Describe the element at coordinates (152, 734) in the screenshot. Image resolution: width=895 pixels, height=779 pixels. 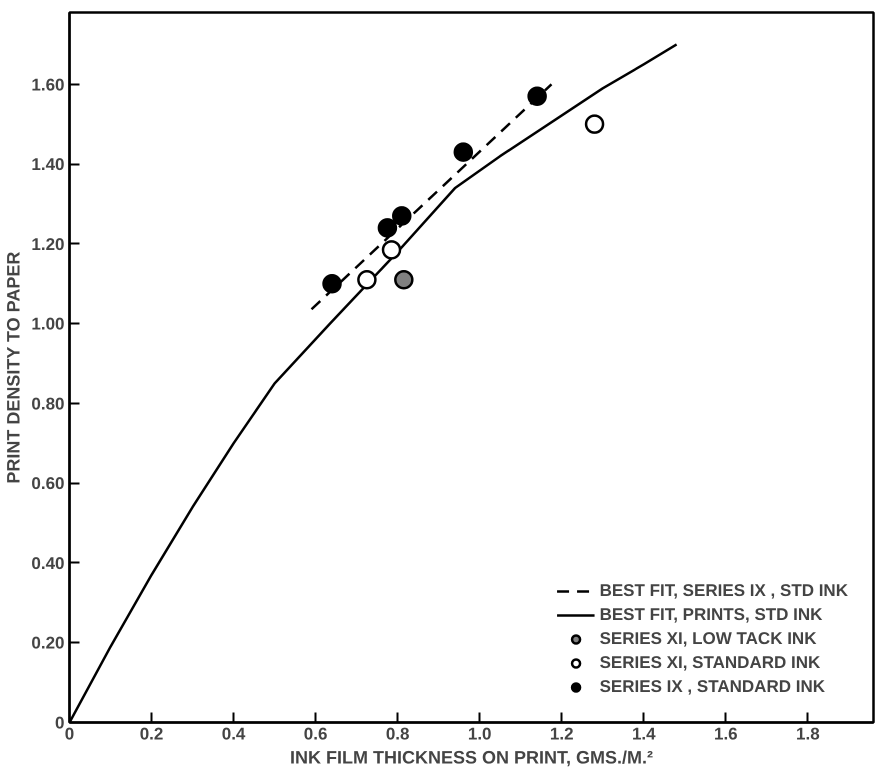
I see `x-tick-label: 0.2` at that location.